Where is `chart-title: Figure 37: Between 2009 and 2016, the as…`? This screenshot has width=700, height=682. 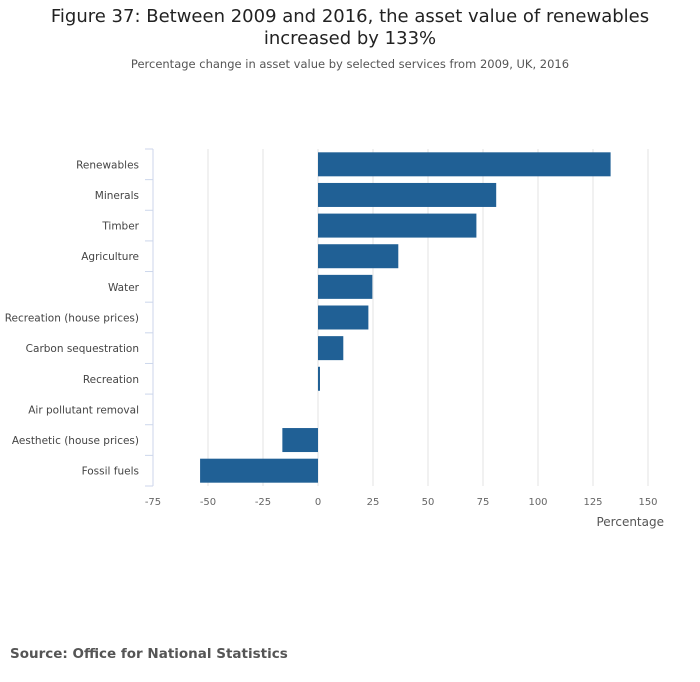
chart-title: Figure 37: Between 2009 and 2016, the as… is located at coordinates (350, 27).